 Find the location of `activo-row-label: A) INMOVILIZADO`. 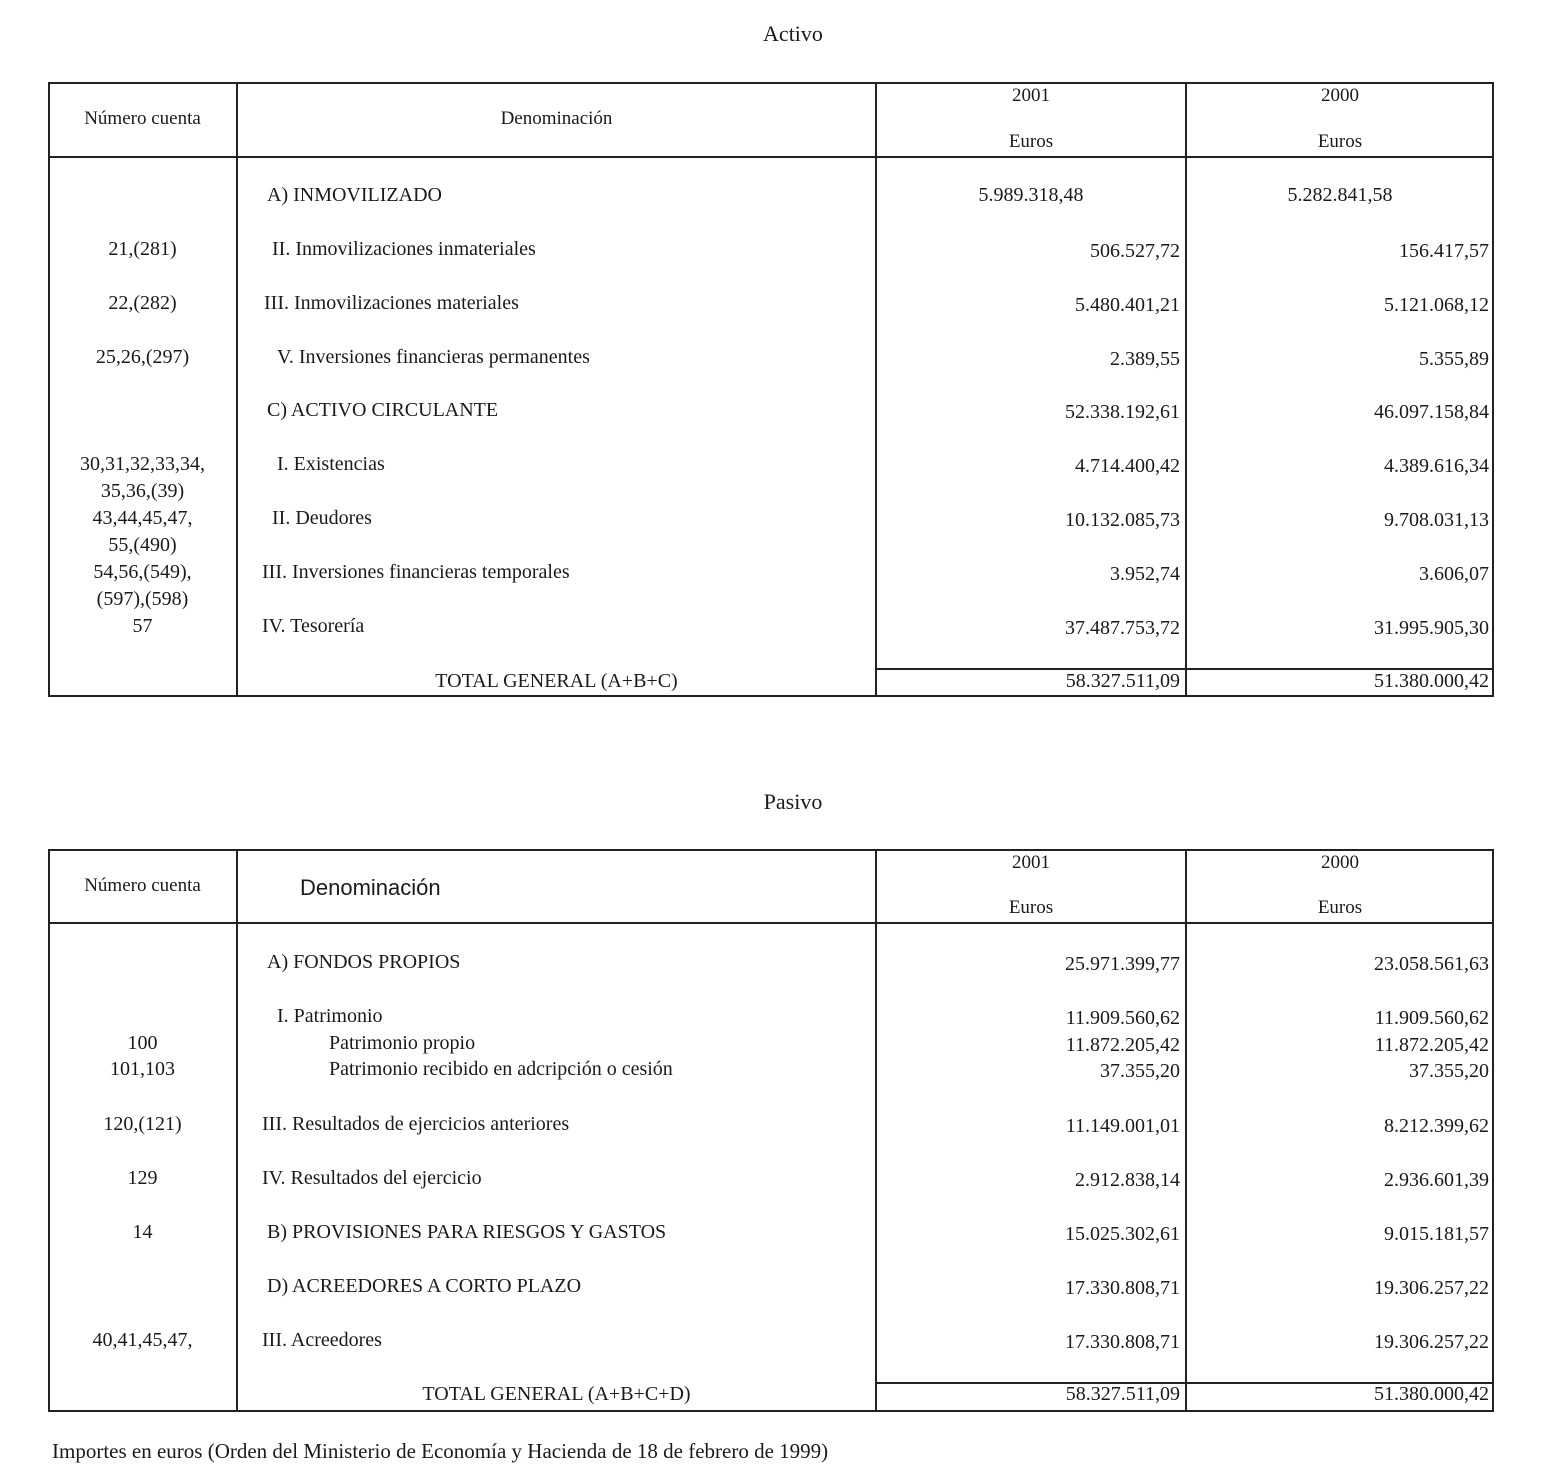

activo-row-label: A) INMOVILIZADO is located at coordinates (354, 195).